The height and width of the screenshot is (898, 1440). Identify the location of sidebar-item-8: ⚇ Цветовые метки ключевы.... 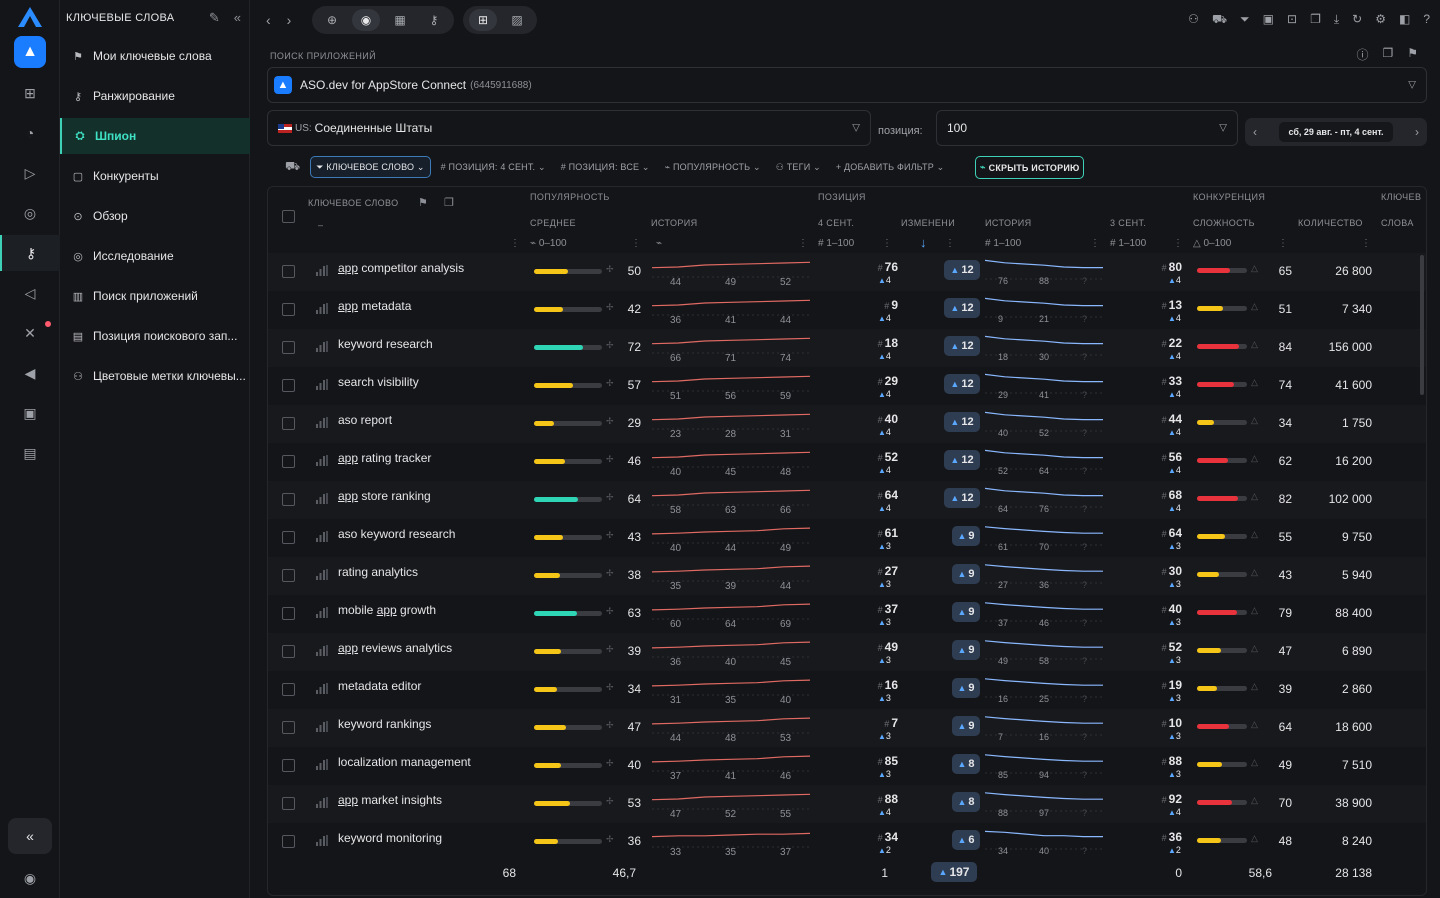
(155, 376).